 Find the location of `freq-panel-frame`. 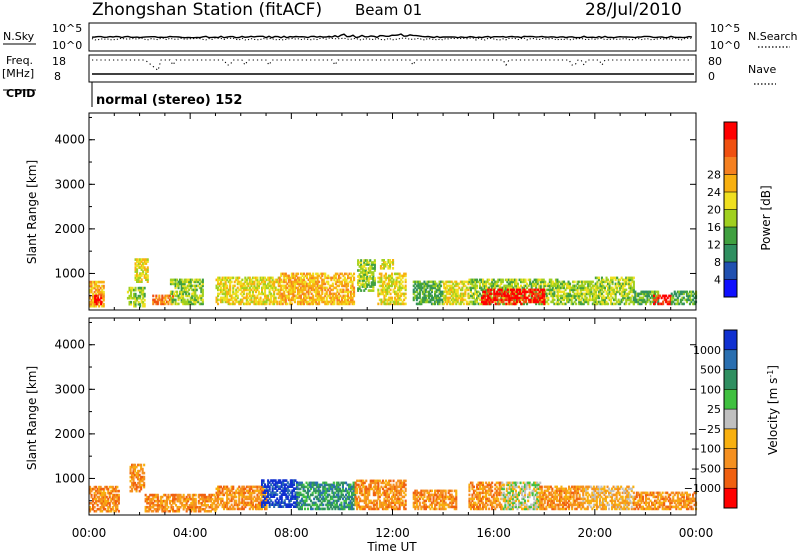

freq-panel-frame is located at coordinates (392, 68).